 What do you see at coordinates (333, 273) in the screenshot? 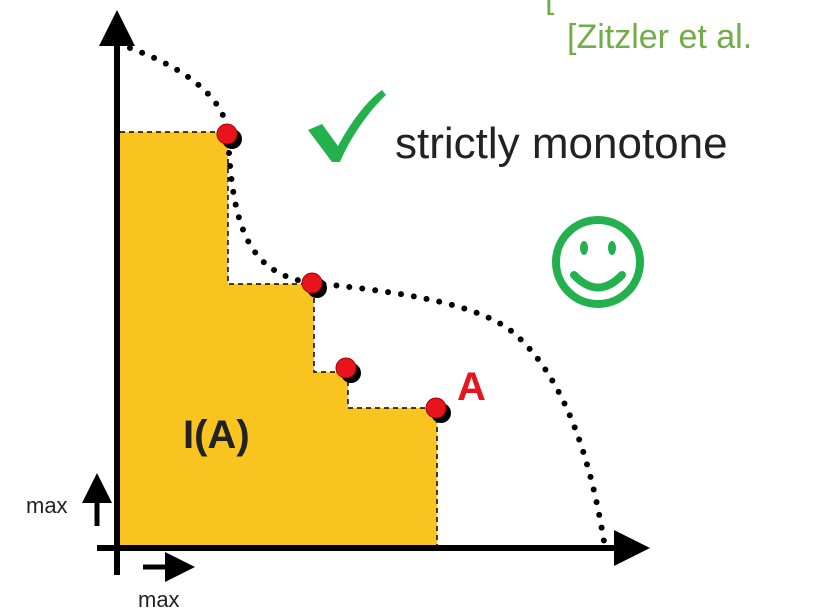
I see `solution-points` at bounding box center [333, 273].